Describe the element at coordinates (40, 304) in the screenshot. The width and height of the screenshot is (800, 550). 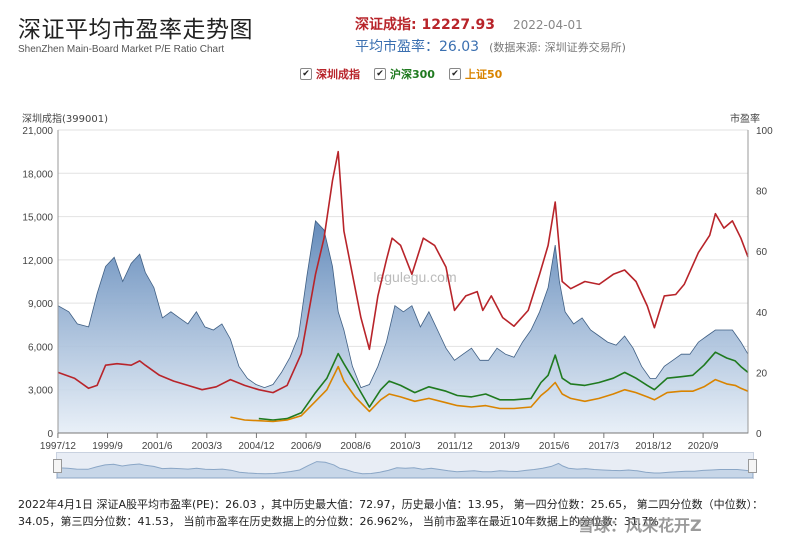
I see `y-left-tick-label: 9,000` at that location.